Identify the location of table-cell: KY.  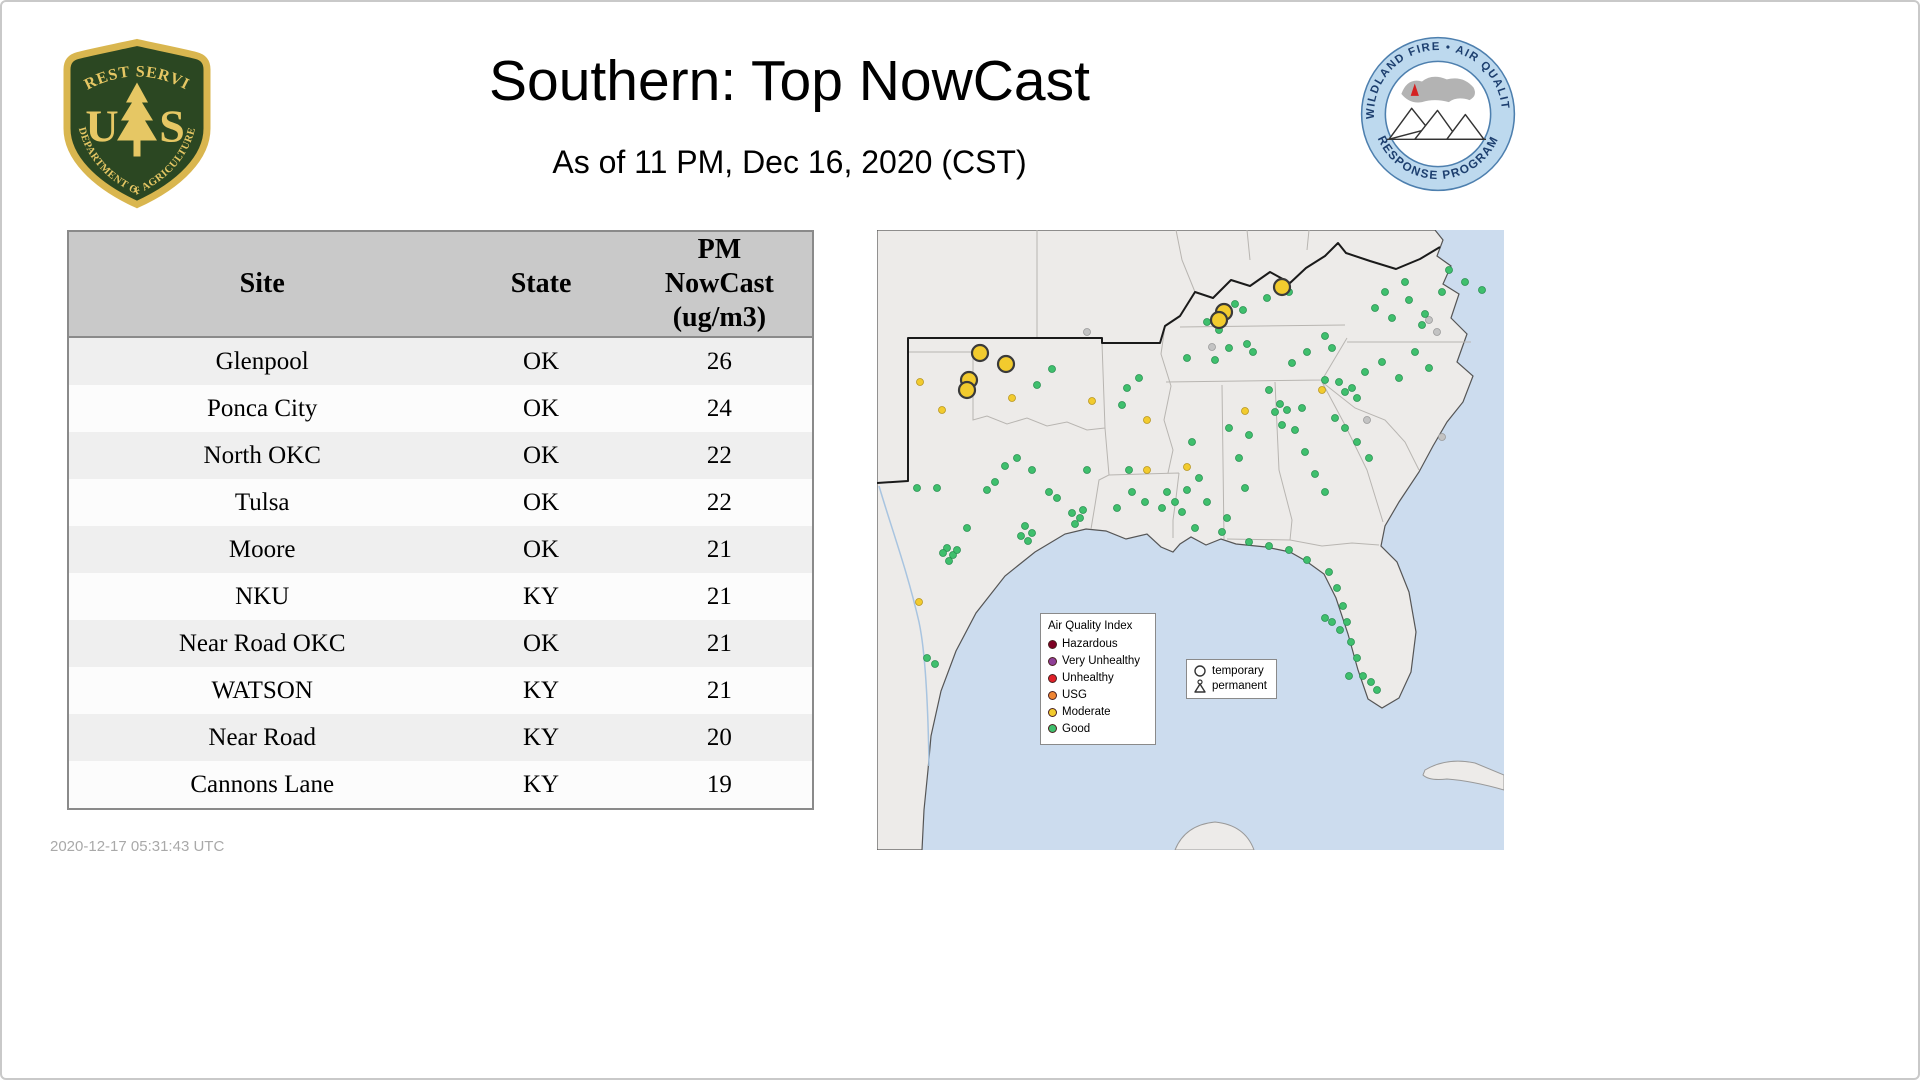
(541, 737).